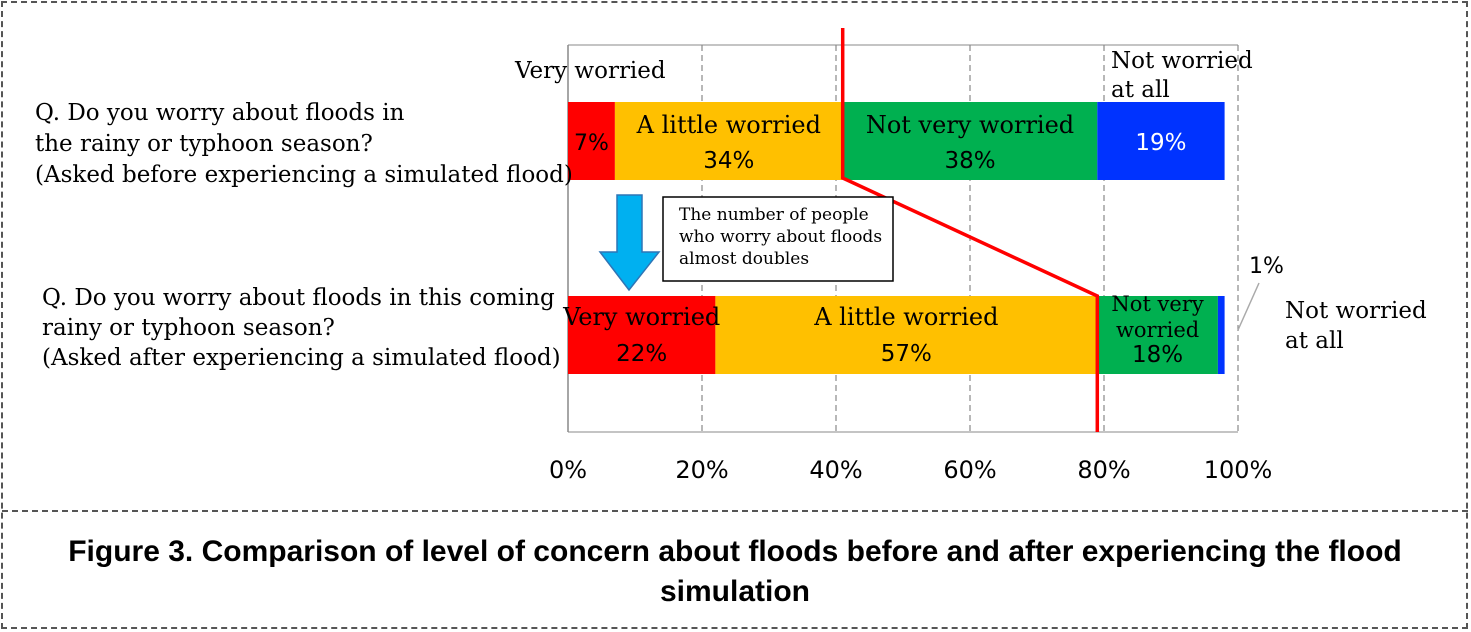  Describe the element at coordinates (220, 113) in the screenshot. I see `category-label-before-line-0: Q. Do you worry about floods in` at that location.